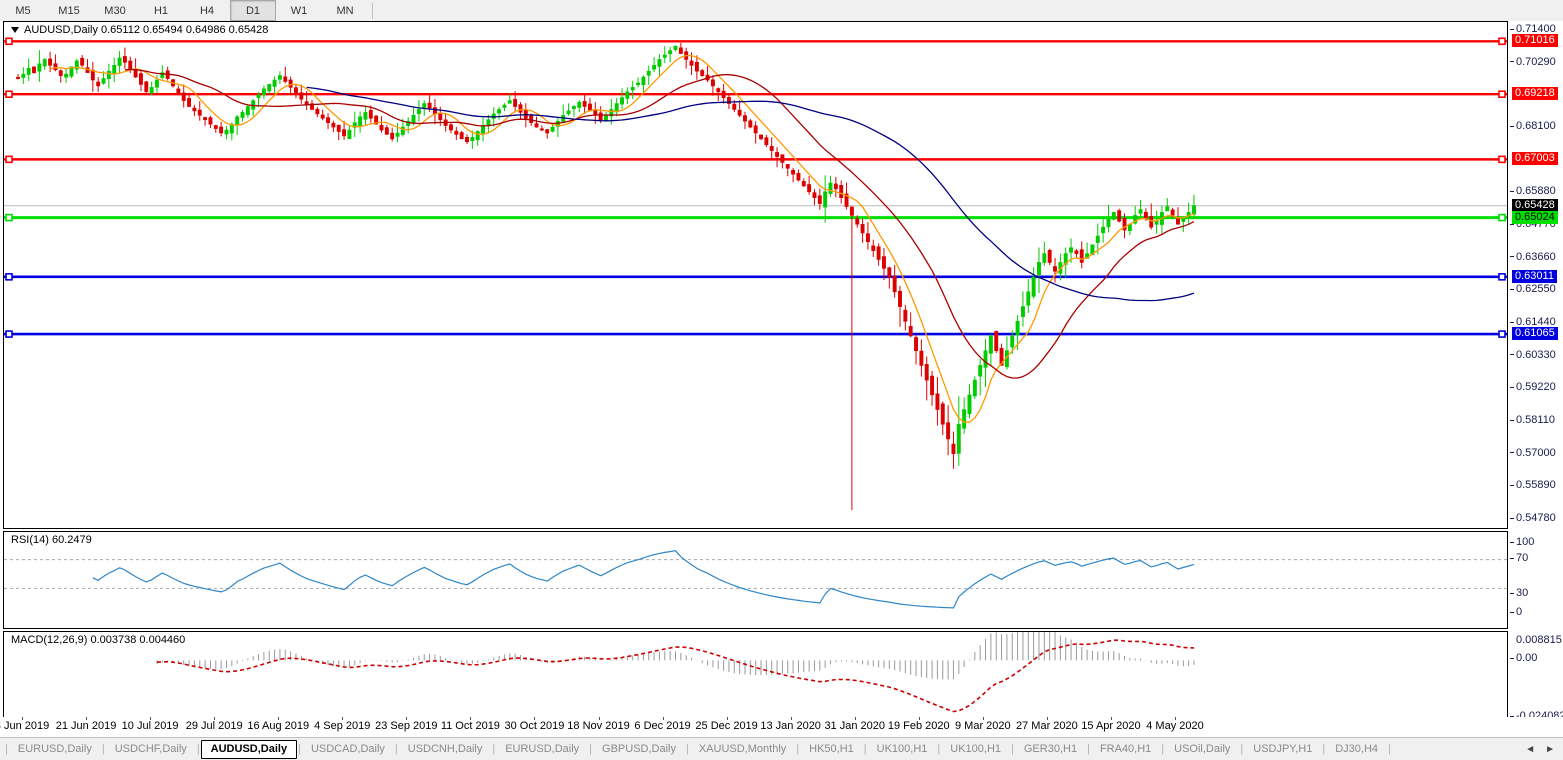 This screenshot has height=760, width=1563. I want to click on date-label: 4 May 2020, so click(1175, 726).